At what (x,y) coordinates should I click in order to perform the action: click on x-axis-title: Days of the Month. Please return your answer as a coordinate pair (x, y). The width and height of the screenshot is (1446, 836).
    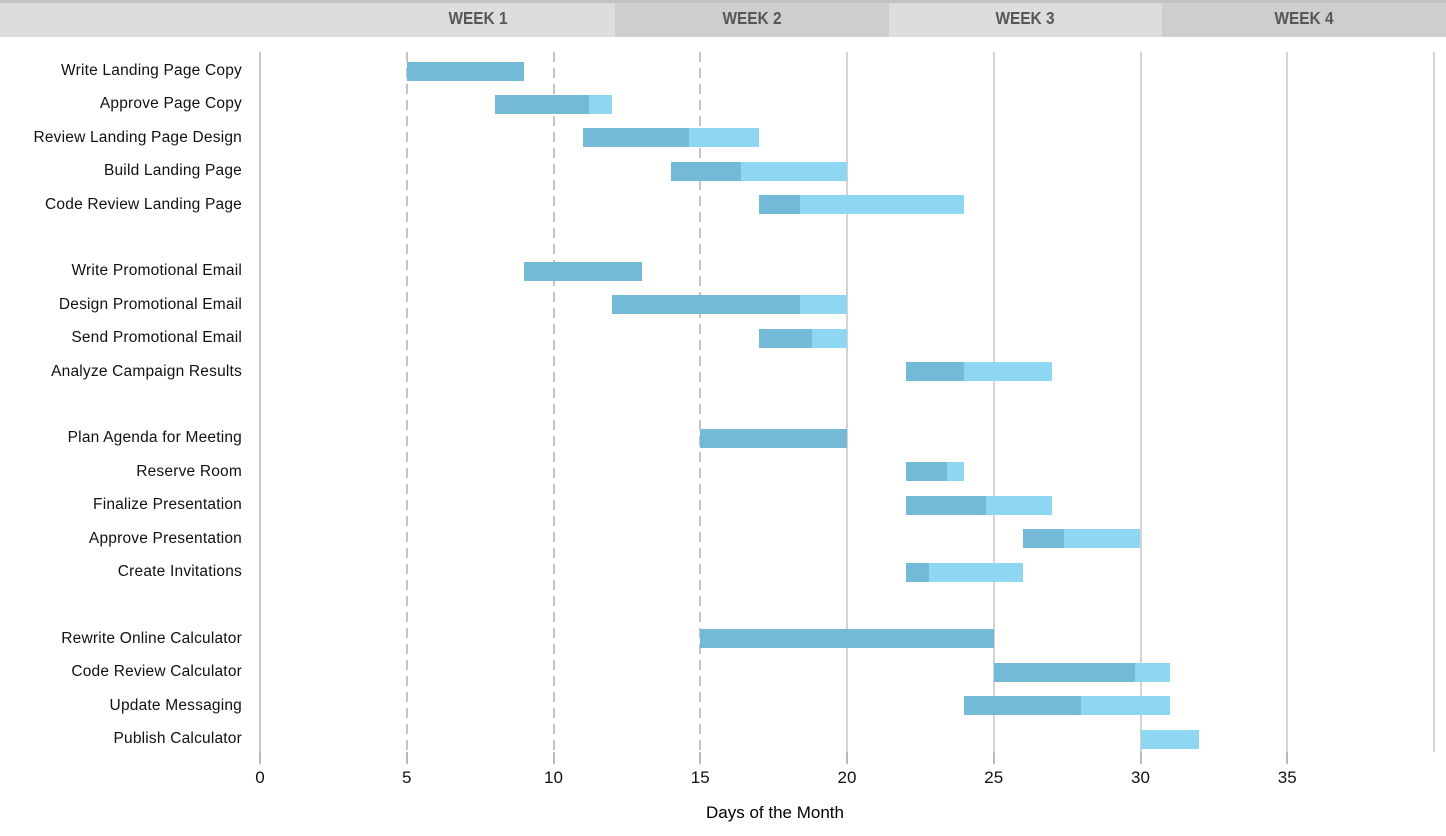
    Looking at the image, I should click on (775, 812).